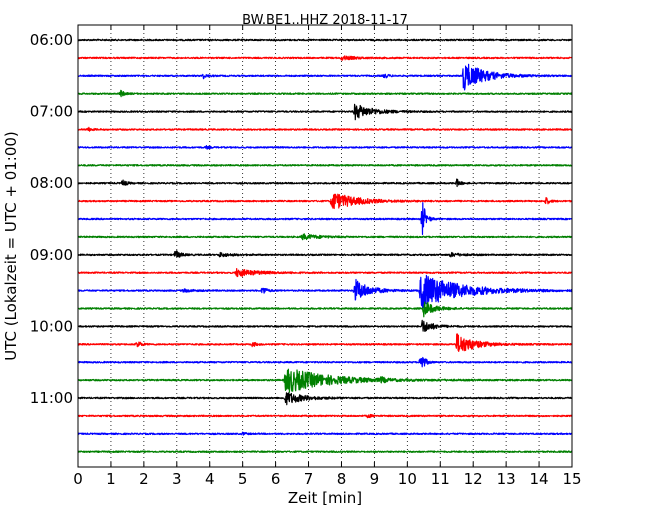 This screenshot has width=650, height=524. Describe the element at coordinates (111, 479) in the screenshot. I see `x-tick-label: 1` at that location.